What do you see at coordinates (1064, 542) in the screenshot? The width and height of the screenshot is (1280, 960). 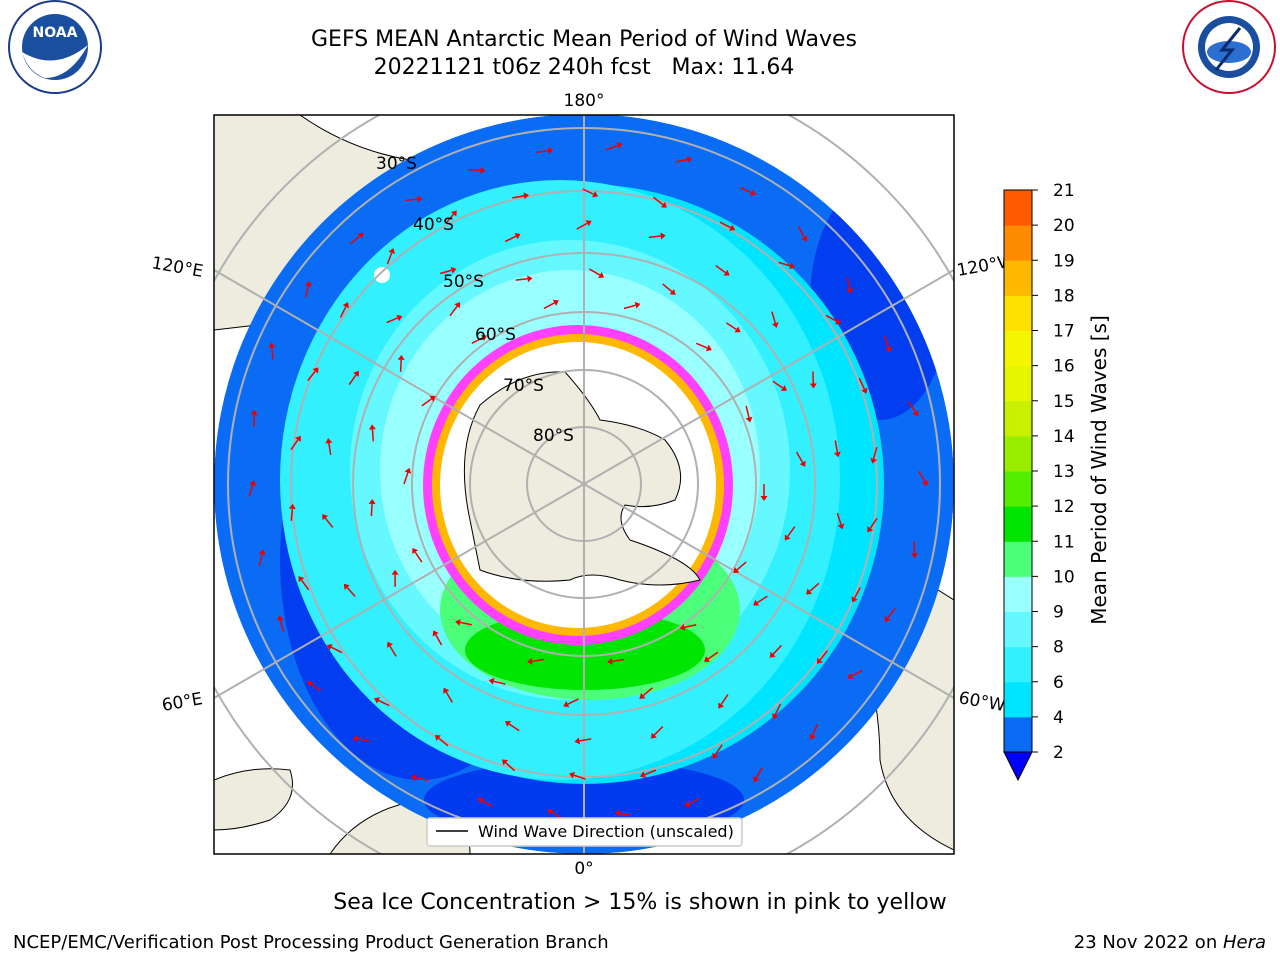 I see `colorbar-tick-label: 11` at bounding box center [1064, 542].